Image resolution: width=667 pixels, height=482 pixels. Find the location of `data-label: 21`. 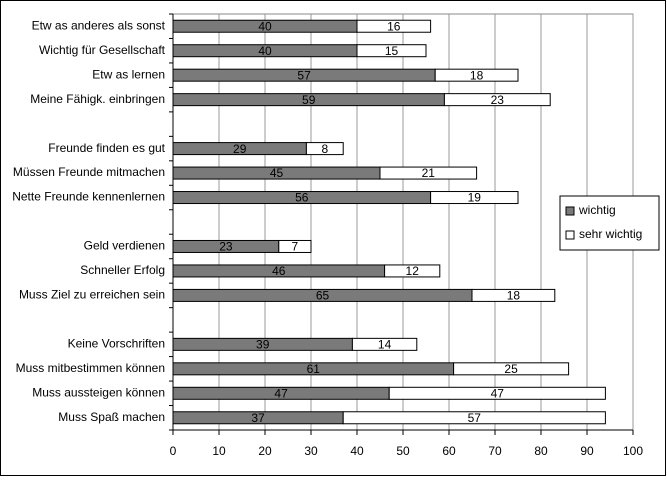

data-label: 21 is located at coordinates (429, 173).